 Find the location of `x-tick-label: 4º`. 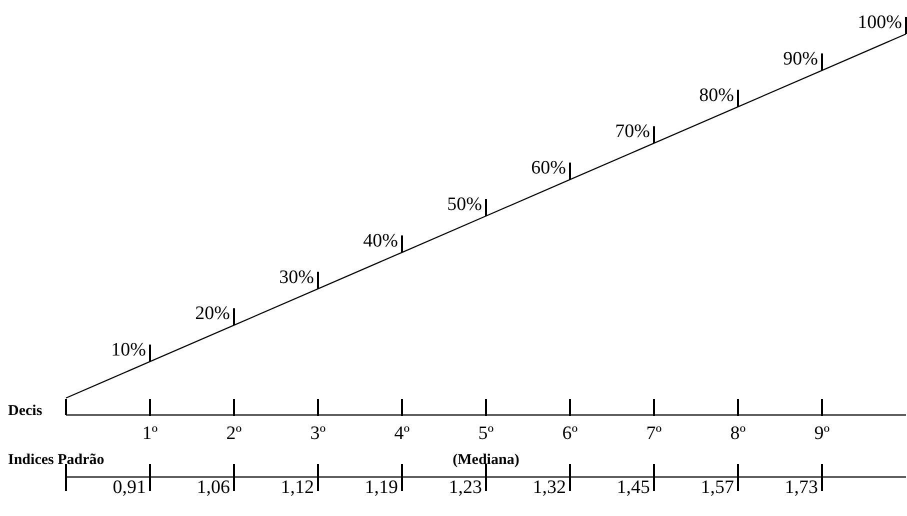

x-tick-label: 4º is located at coordinates (402, 433).